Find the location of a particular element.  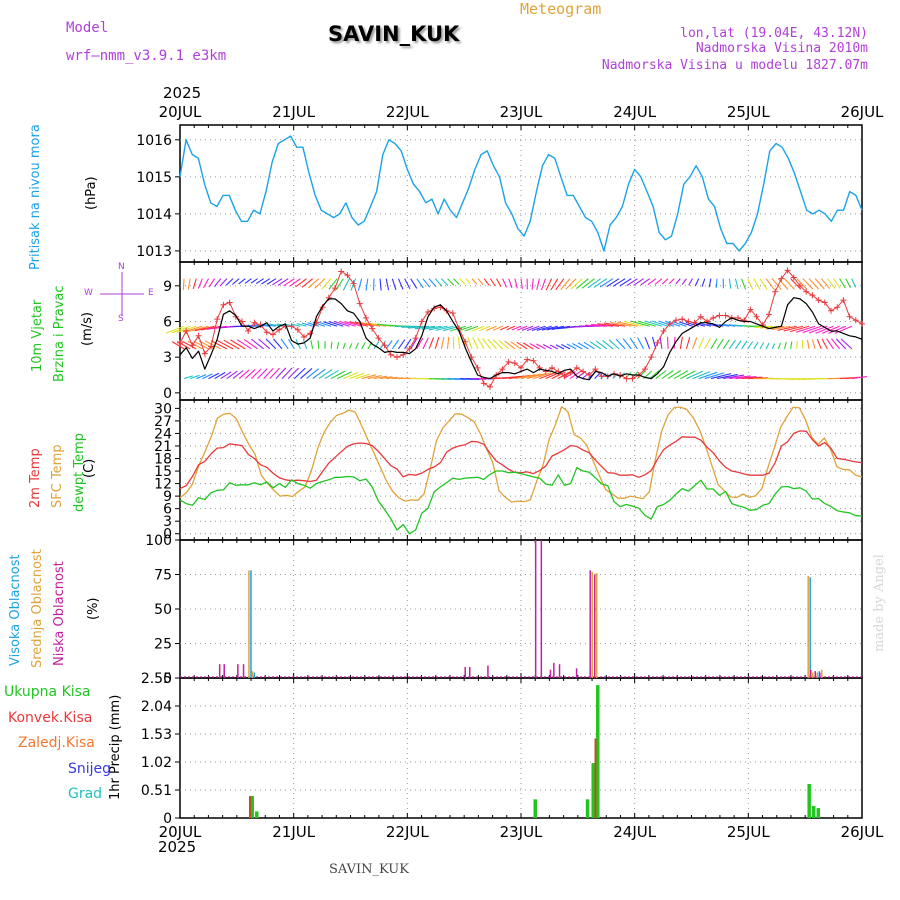

cloud-mid-bar is located at coordinates (812, 675).